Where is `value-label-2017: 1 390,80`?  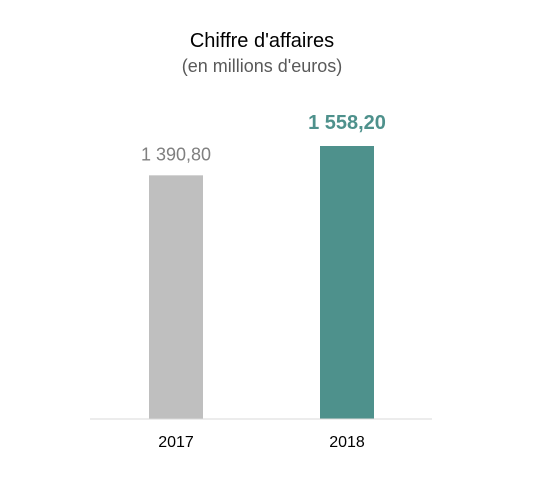
value-label-2017: 1 390,80 is located at coordinates (176, 154).